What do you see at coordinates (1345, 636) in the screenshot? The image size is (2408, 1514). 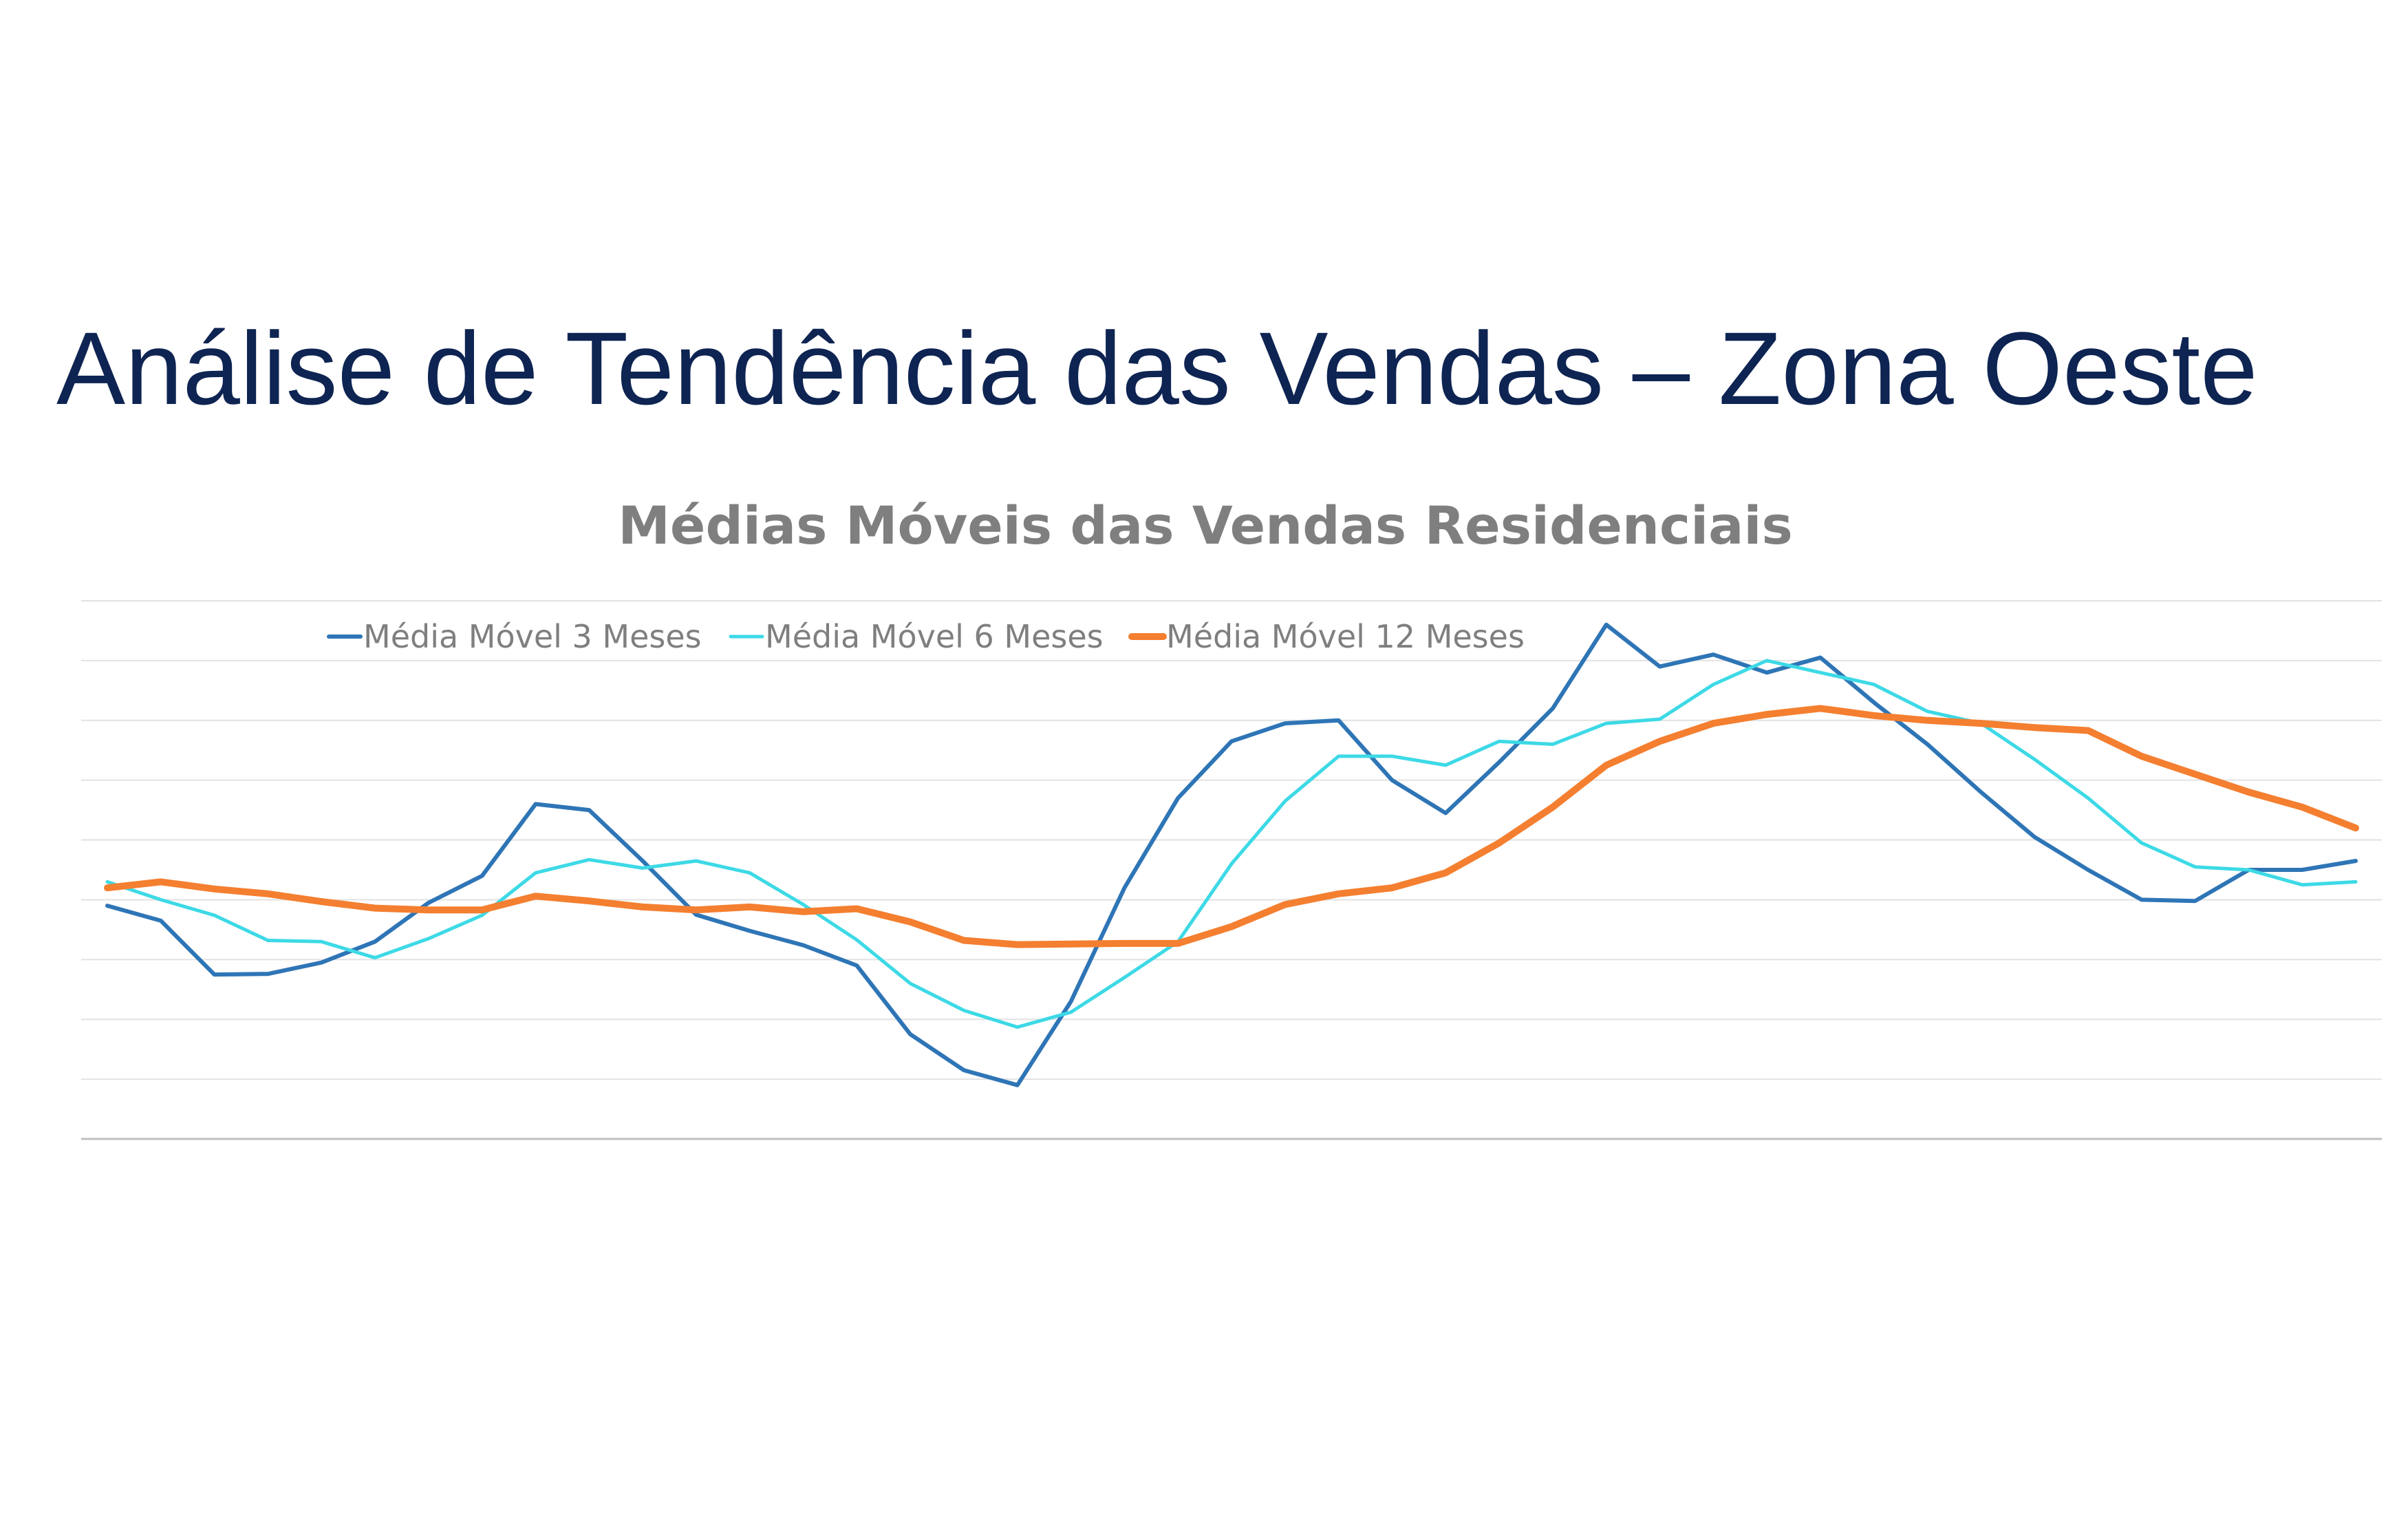 I see `legend-label-3: Média Móvel 12 Meses` at bounding box center [1345, 636].